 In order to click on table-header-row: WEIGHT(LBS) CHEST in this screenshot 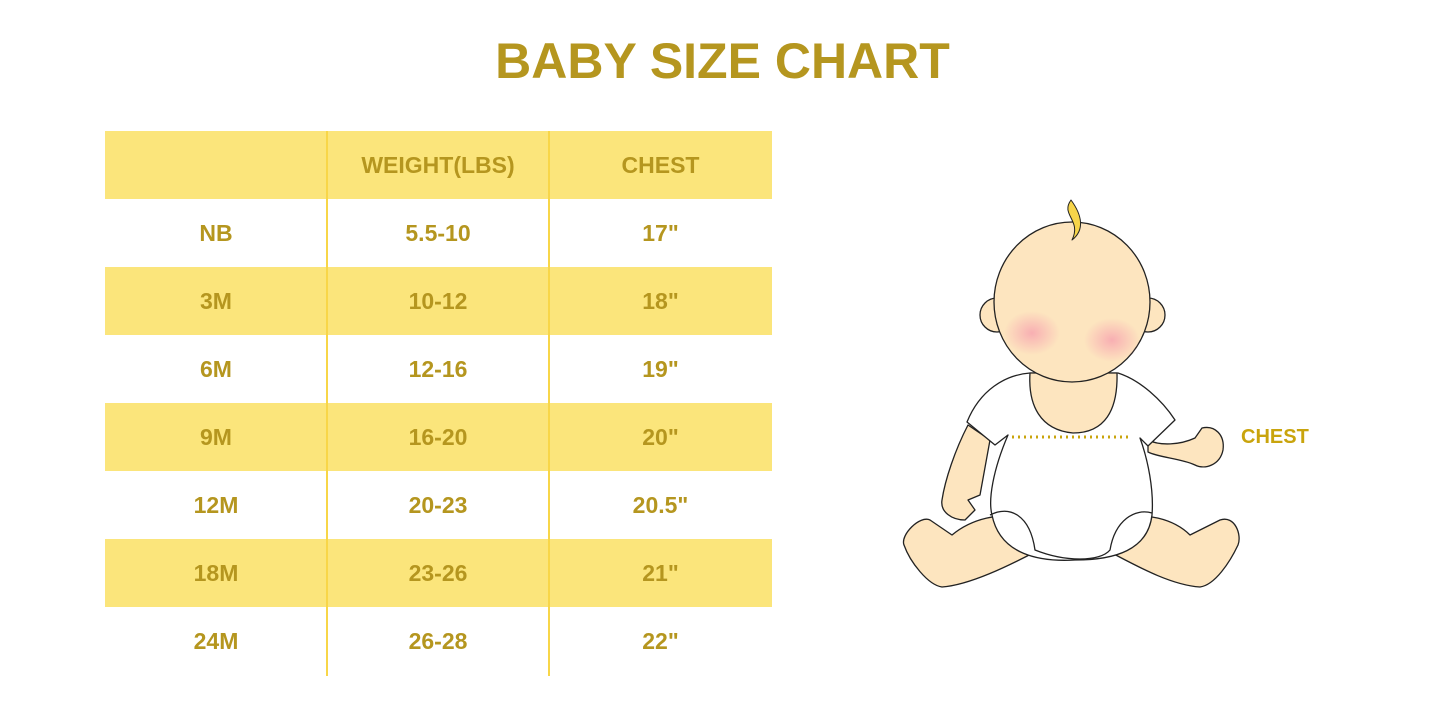, I will do `click(438, 165)`.